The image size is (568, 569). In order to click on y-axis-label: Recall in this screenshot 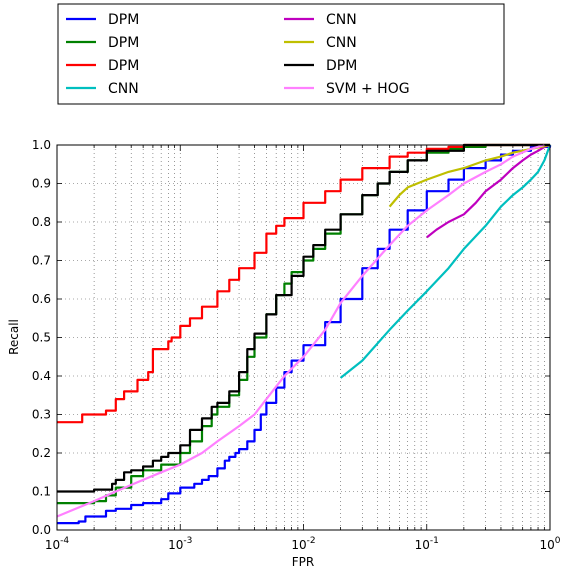, I will do `click(14, 337)`.